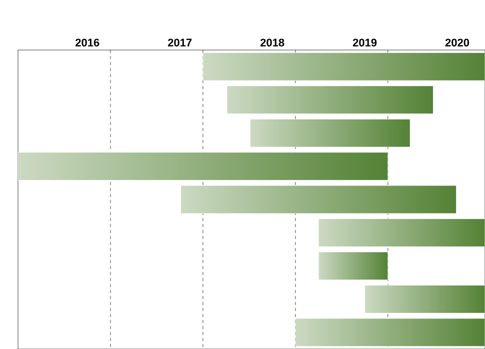  I want to click on x-tick-label: 2018, so click(272, 42).